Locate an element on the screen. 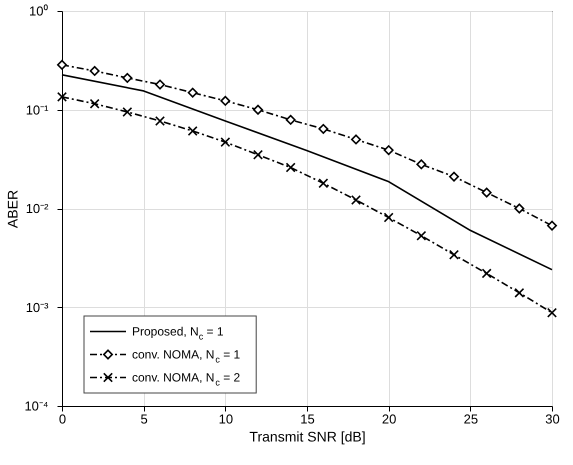 Image resolution: width=573 pixels, height=465 pixels. x-tick-label: 5 is located at coordinates (144, 419).